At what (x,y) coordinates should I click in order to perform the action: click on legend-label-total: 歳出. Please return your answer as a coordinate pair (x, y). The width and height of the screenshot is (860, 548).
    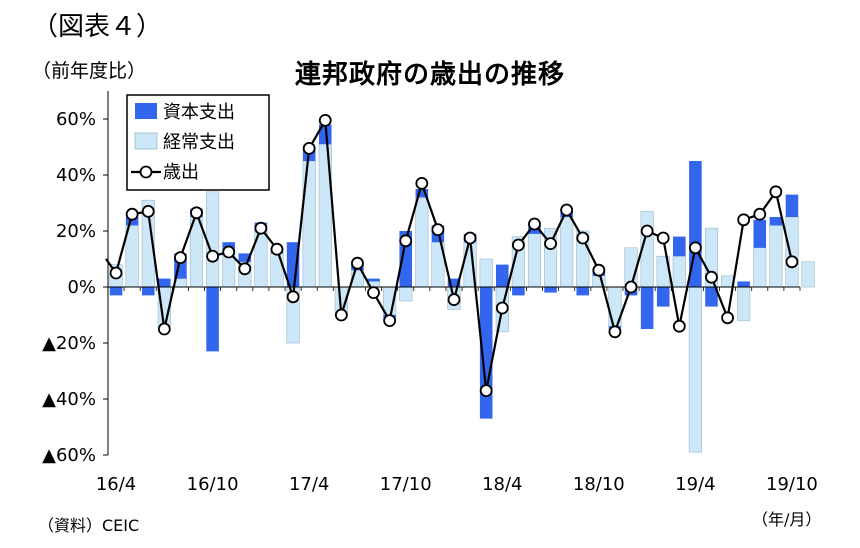
    Looking at the image, I should click on (181, 172).